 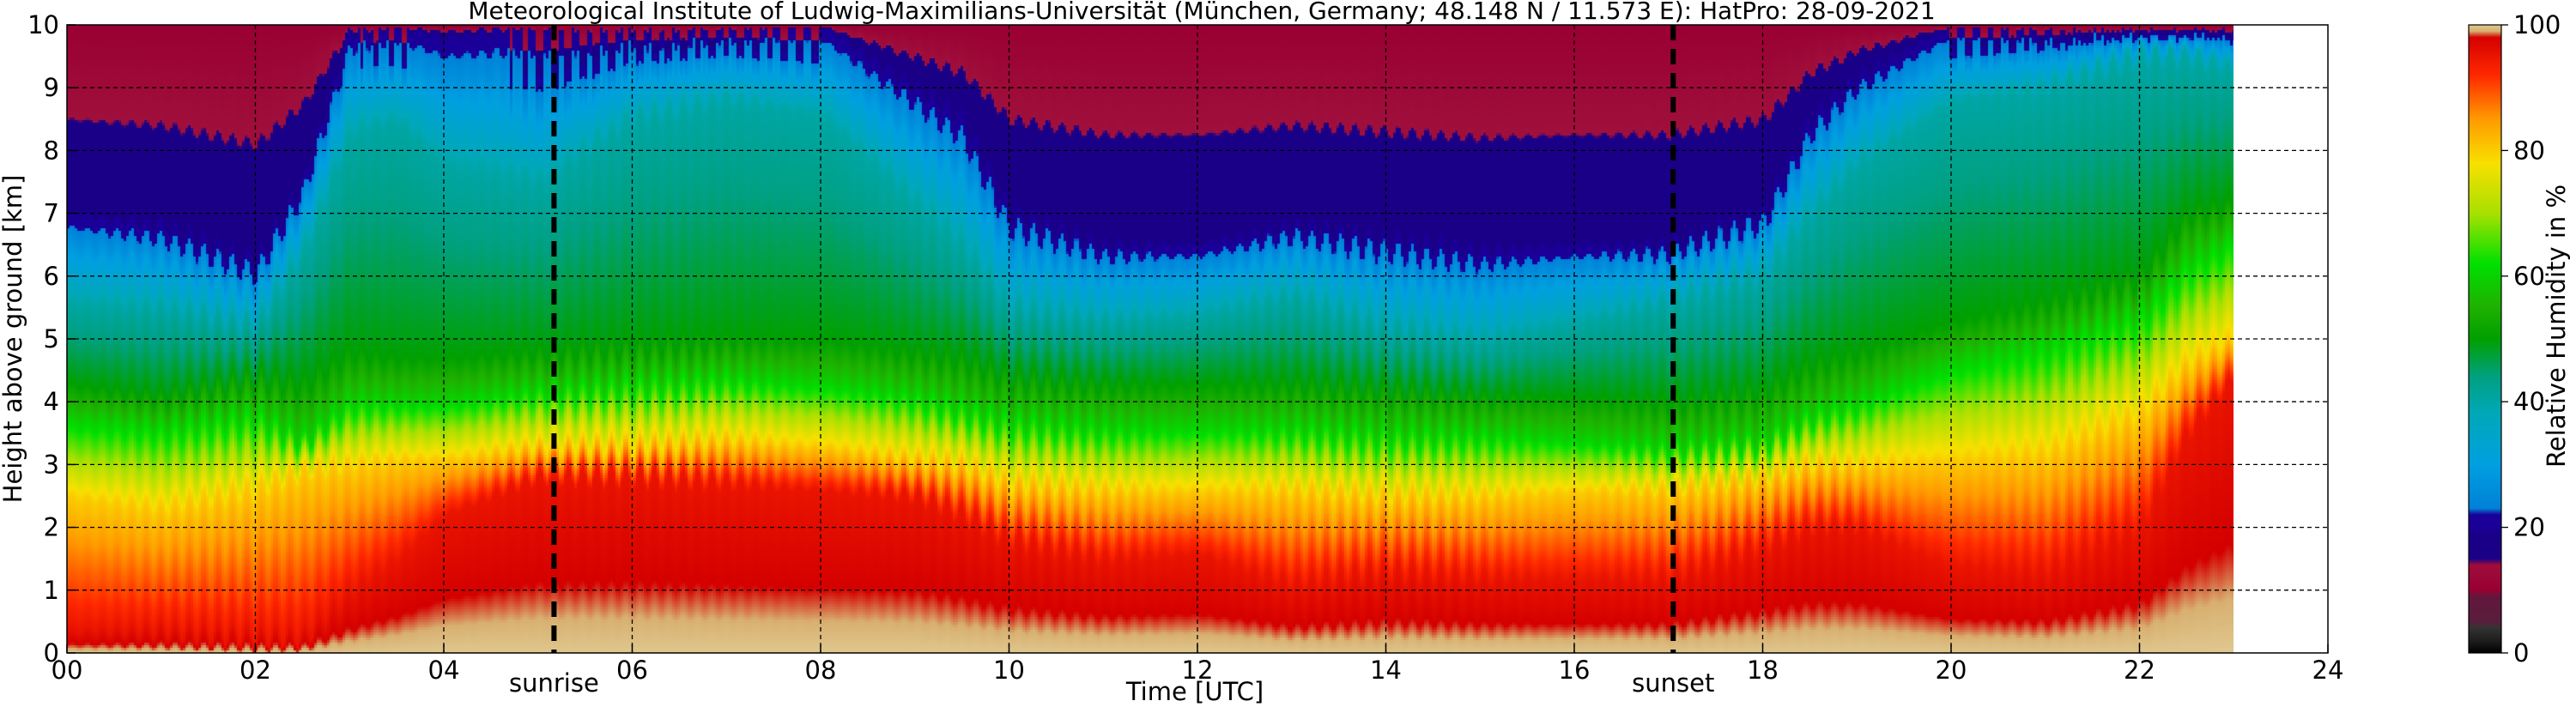 What do you see at coordinates (255, 670) in the screenshot?
I see `x-tick-label: 02` at bounding box center [255, 670].